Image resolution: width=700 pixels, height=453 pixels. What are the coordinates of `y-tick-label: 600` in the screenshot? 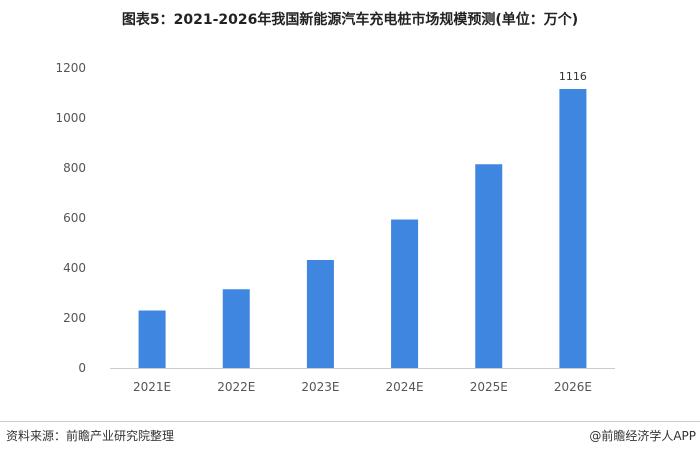 It's located at (74, 218).